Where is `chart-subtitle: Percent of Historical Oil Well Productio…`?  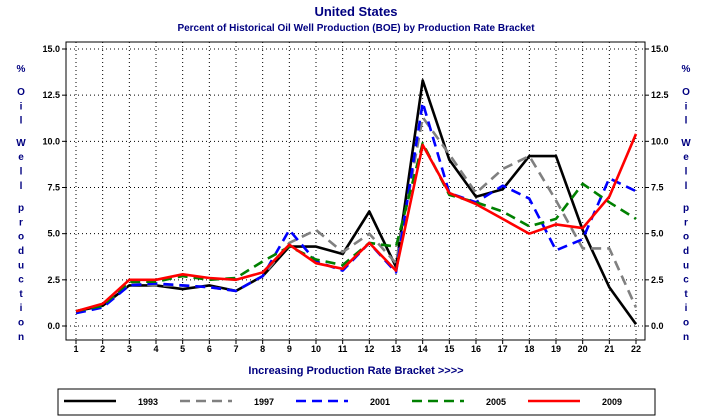 chart-subtitle: Percent of Historical Oil Well Productio… is located at coordinates (356, 28).